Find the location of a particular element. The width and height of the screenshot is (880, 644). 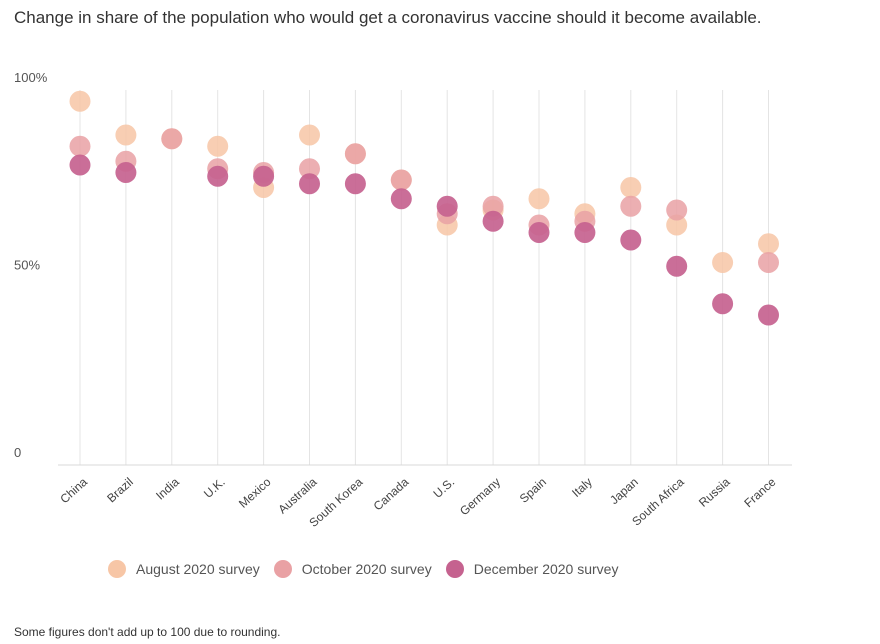

x-tick-label: Brazil is located at coordinates (120, 490).